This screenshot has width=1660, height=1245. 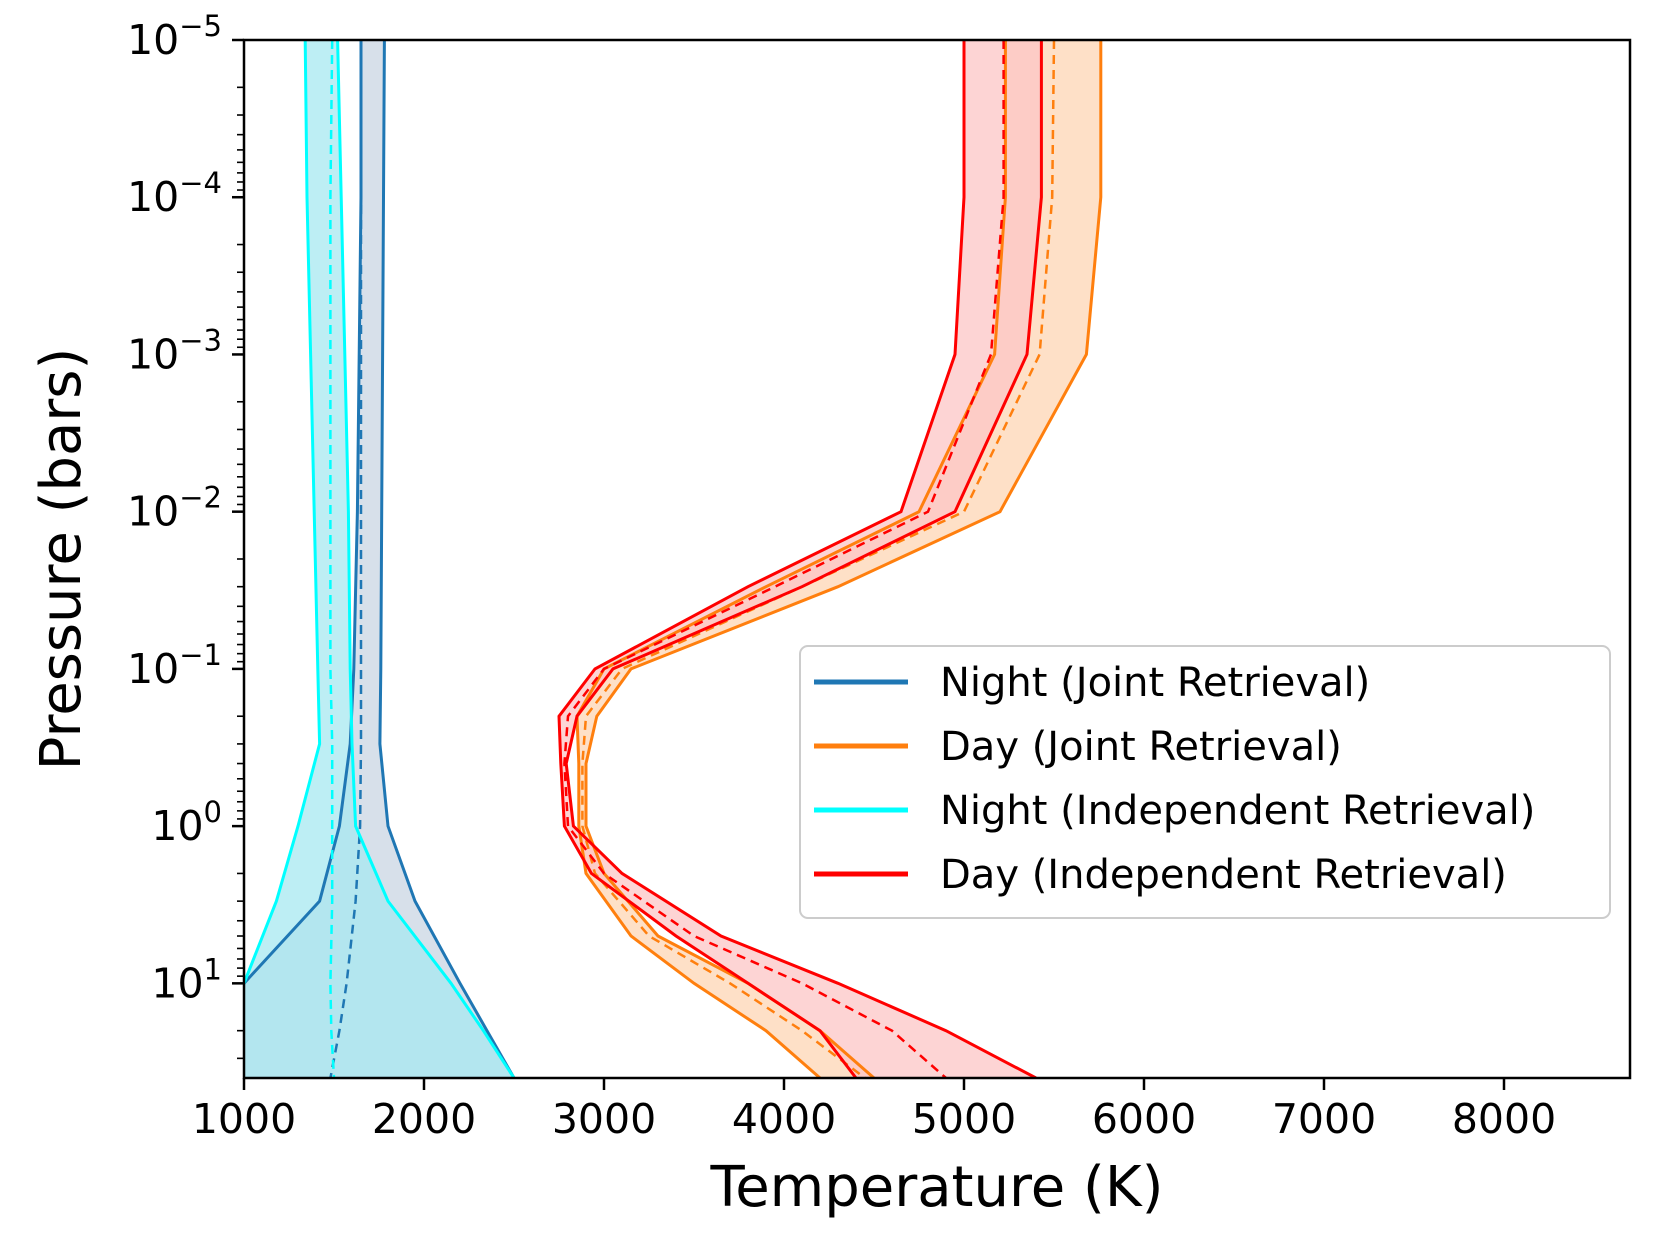 What do you see at coordinates (874, 1110) in the screenshot?
I see `x-axis-ticks: 1000 2000 3000 4000 5000 6000 7000 8000` at bounding box center [874, 1110].